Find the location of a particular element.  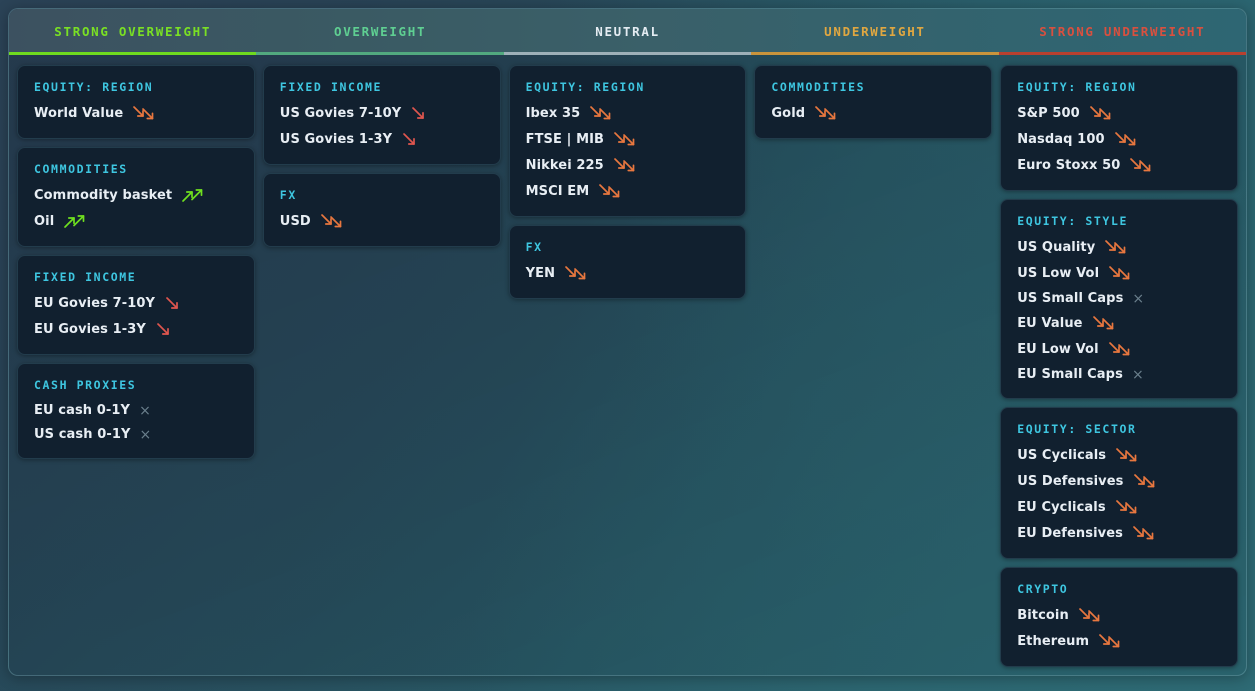

card: CASH PROXIES EU cash 0-1Y × US cash 0-1Y × is located at coordinates (136, 411).